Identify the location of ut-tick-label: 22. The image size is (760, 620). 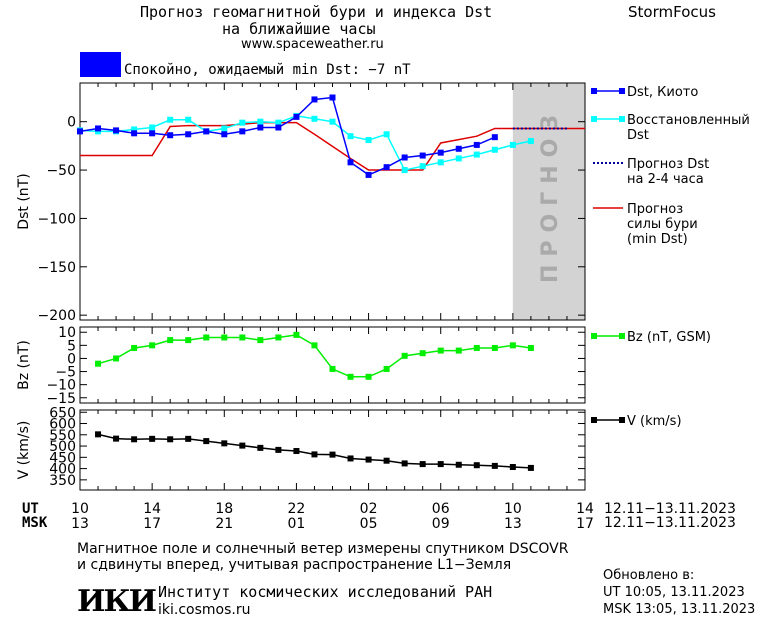
(297, 509).